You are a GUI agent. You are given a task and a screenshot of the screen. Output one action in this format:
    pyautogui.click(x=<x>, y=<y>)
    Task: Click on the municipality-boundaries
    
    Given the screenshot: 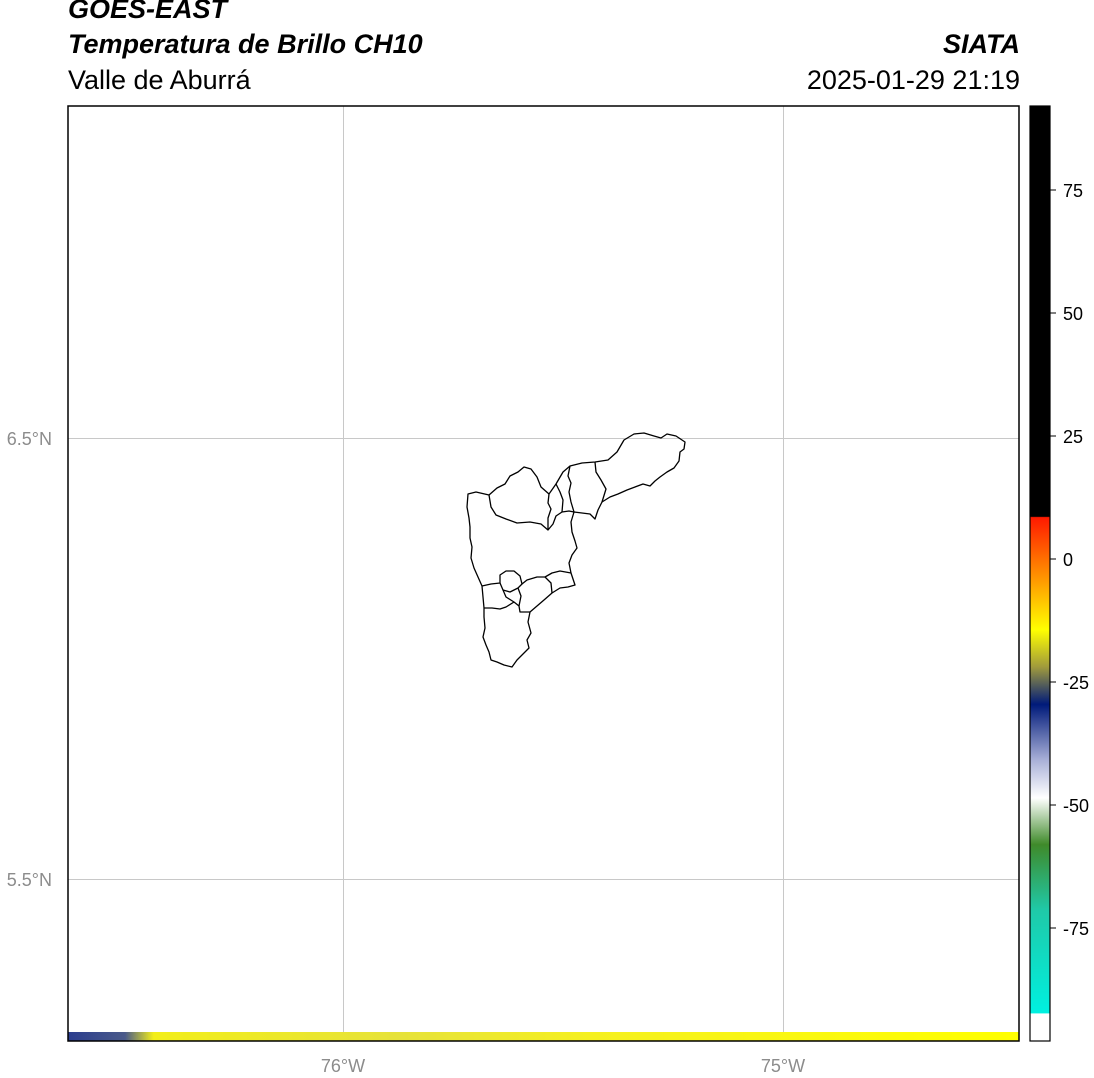 What is the action you would take?
    pyautogui.click(x=576, y=550)
    